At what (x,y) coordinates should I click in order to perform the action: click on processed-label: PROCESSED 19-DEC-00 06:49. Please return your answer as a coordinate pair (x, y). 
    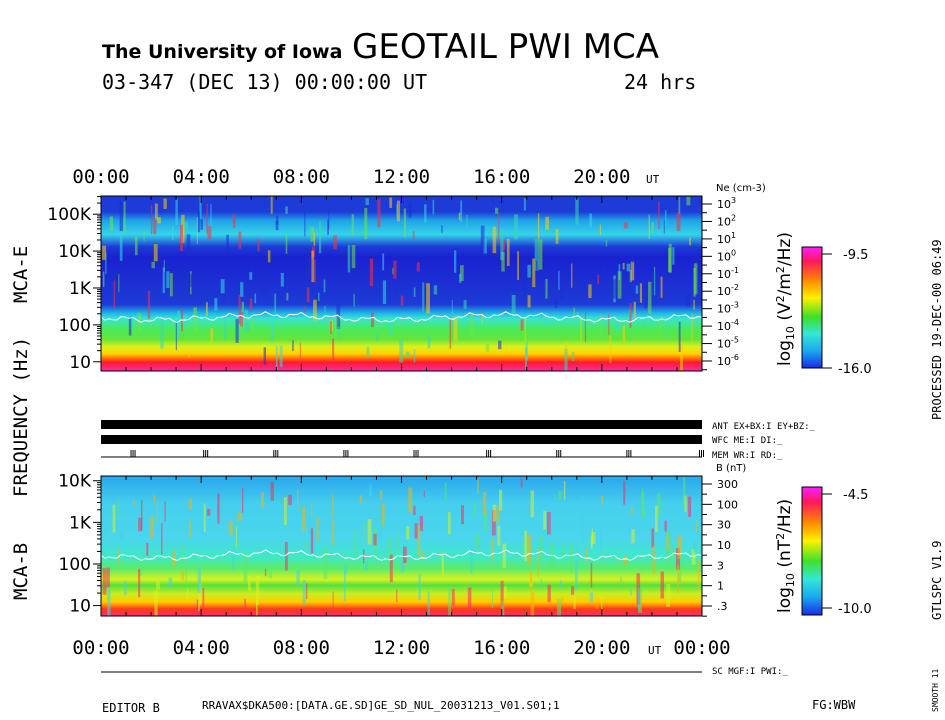
    Looking at the image, I should click on (937, 329).